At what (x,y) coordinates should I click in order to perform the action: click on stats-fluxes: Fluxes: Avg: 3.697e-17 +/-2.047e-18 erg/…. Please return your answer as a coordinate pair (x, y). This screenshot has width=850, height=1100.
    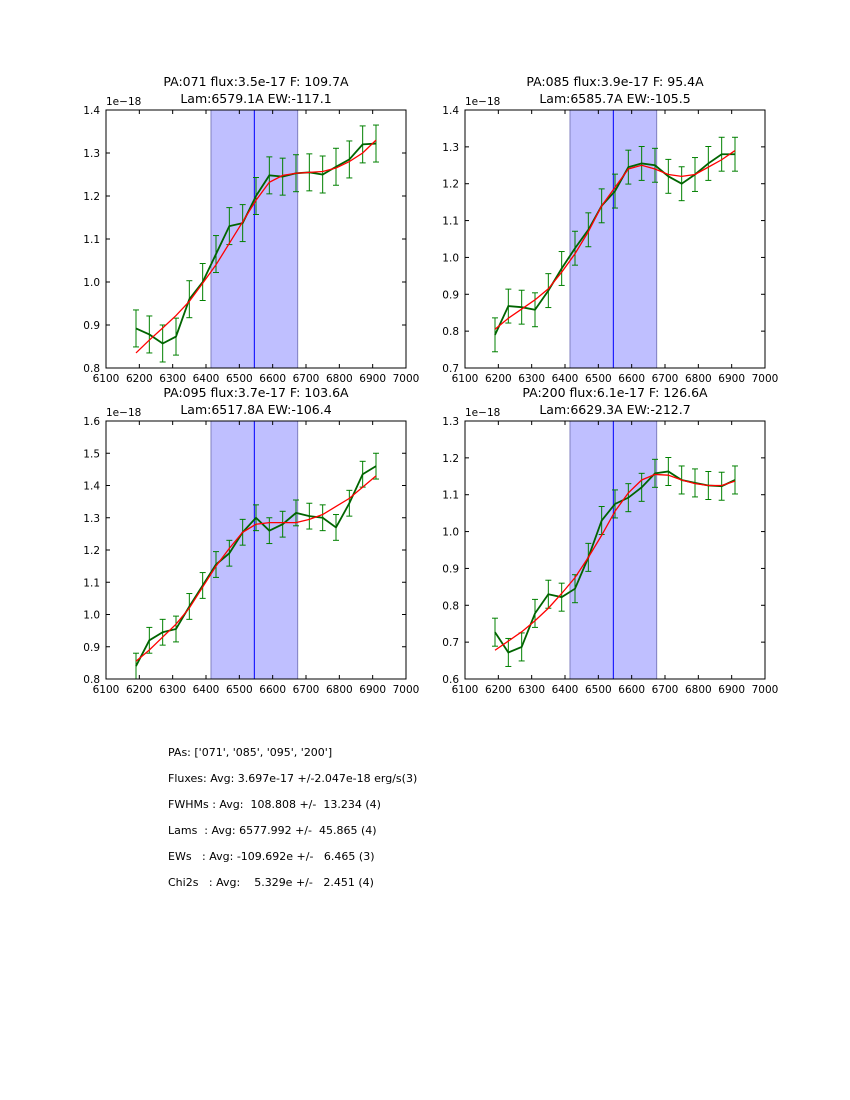
    Looking at the image, I should click on (293, 778).